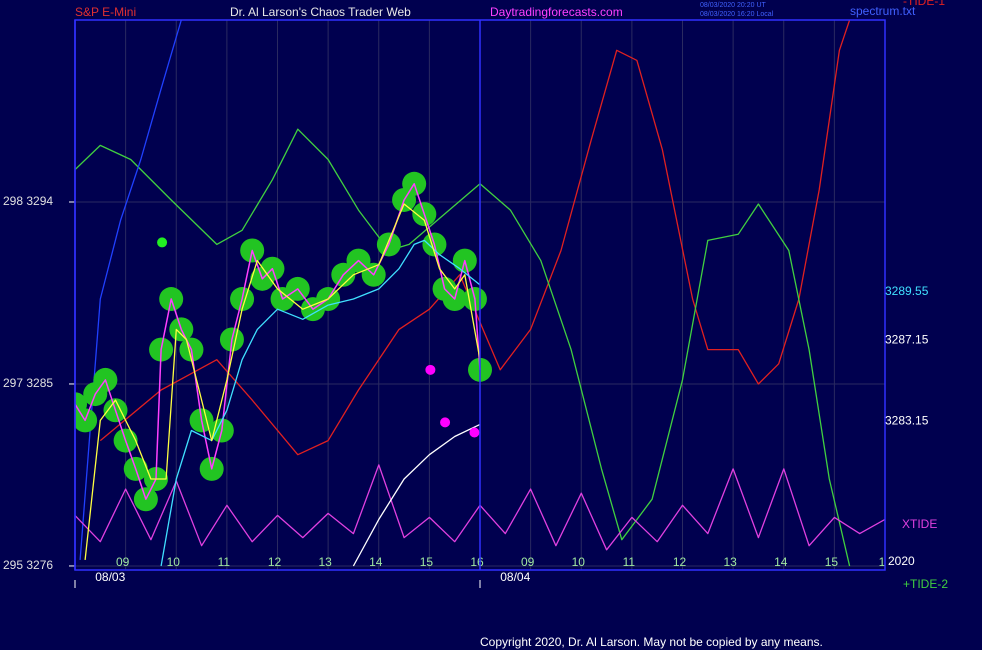  What do you see at coordinates (907, 291) in the screenshot?
I see `level-label: 3289.55` at bounding box center [907, 291].